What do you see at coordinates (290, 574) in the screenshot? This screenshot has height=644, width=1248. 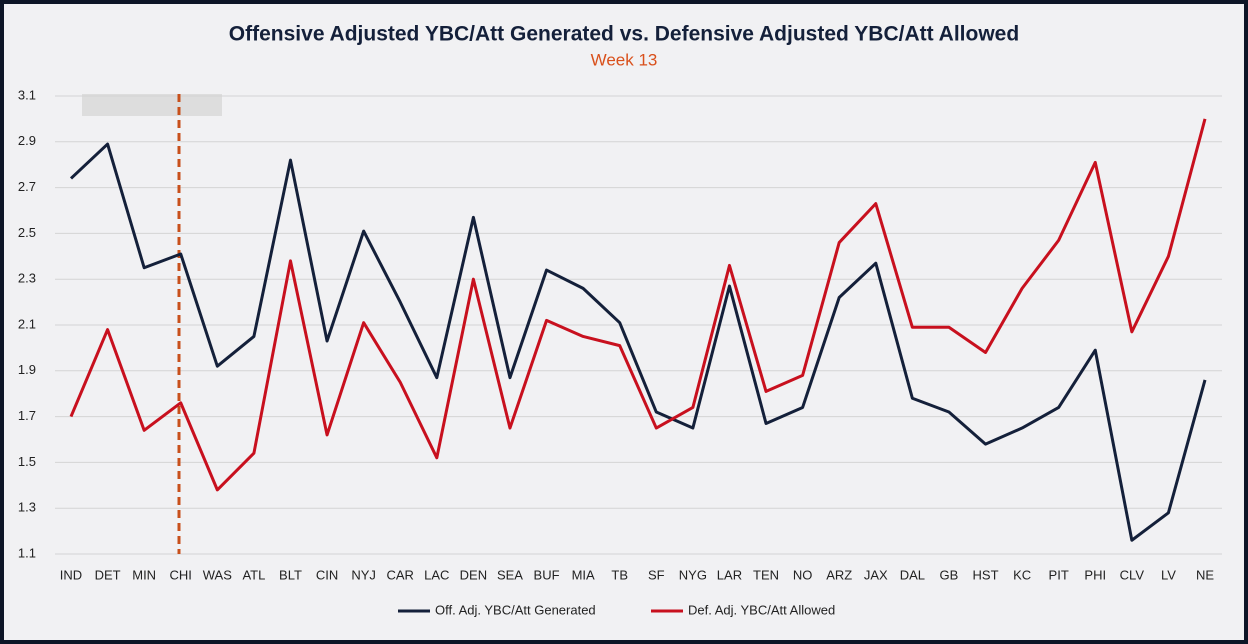 I see `x-tick-label: BLT` at bounding box center [290, 574].